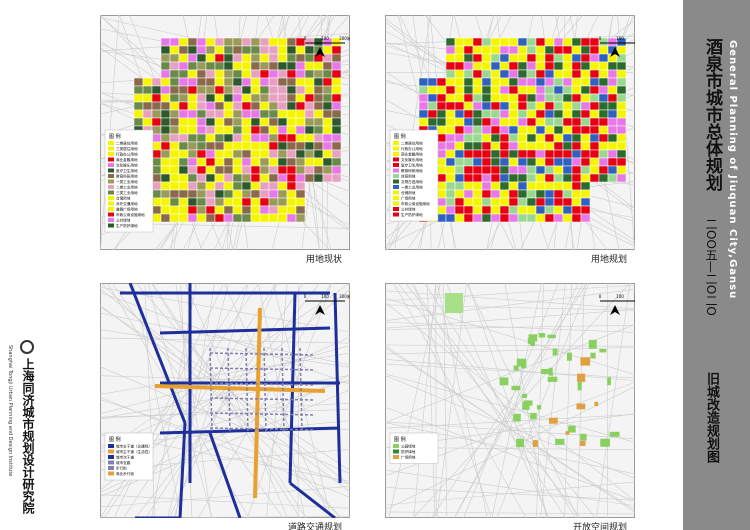 The width and height of the screenshot is (750, 530). Describe the element at coordinates (615, 310) in the screenshot. I see `north-arrow` at that location.